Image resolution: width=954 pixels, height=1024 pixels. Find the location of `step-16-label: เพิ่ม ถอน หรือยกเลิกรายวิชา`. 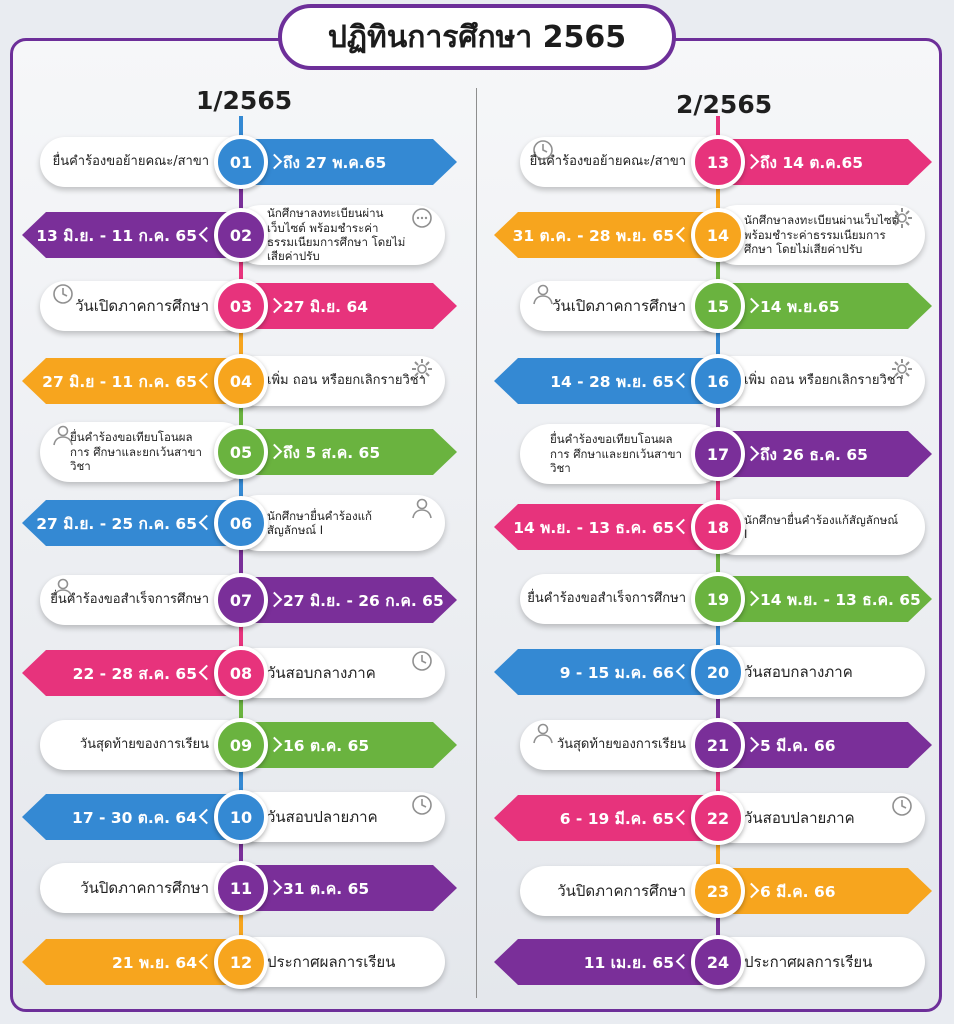

step-16-label: เพิ่ม ถอน หรือยกเลิกรายวิชา is located at coordinates (823, 380).